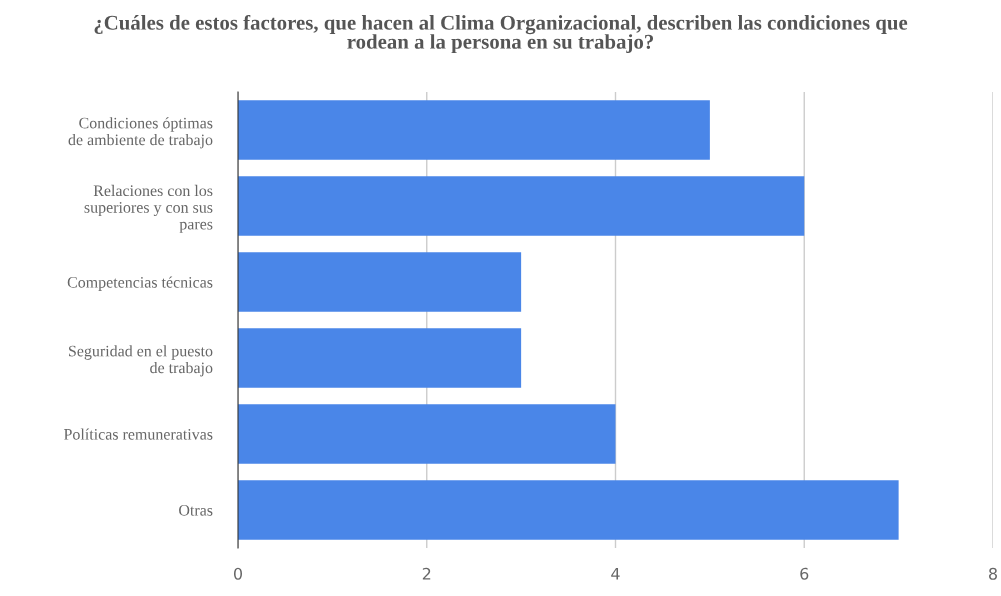 This screenshot has width=1001, height=596. Describe the element at coordinates (196, 510) in the screenshot. I see `y-tick-label: Otras` at that location.